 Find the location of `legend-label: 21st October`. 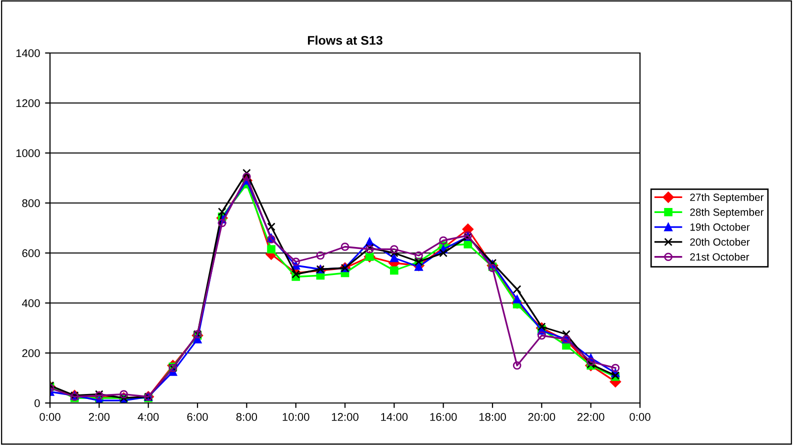

legend-label: 21st October is located at coordinates (720, 256).